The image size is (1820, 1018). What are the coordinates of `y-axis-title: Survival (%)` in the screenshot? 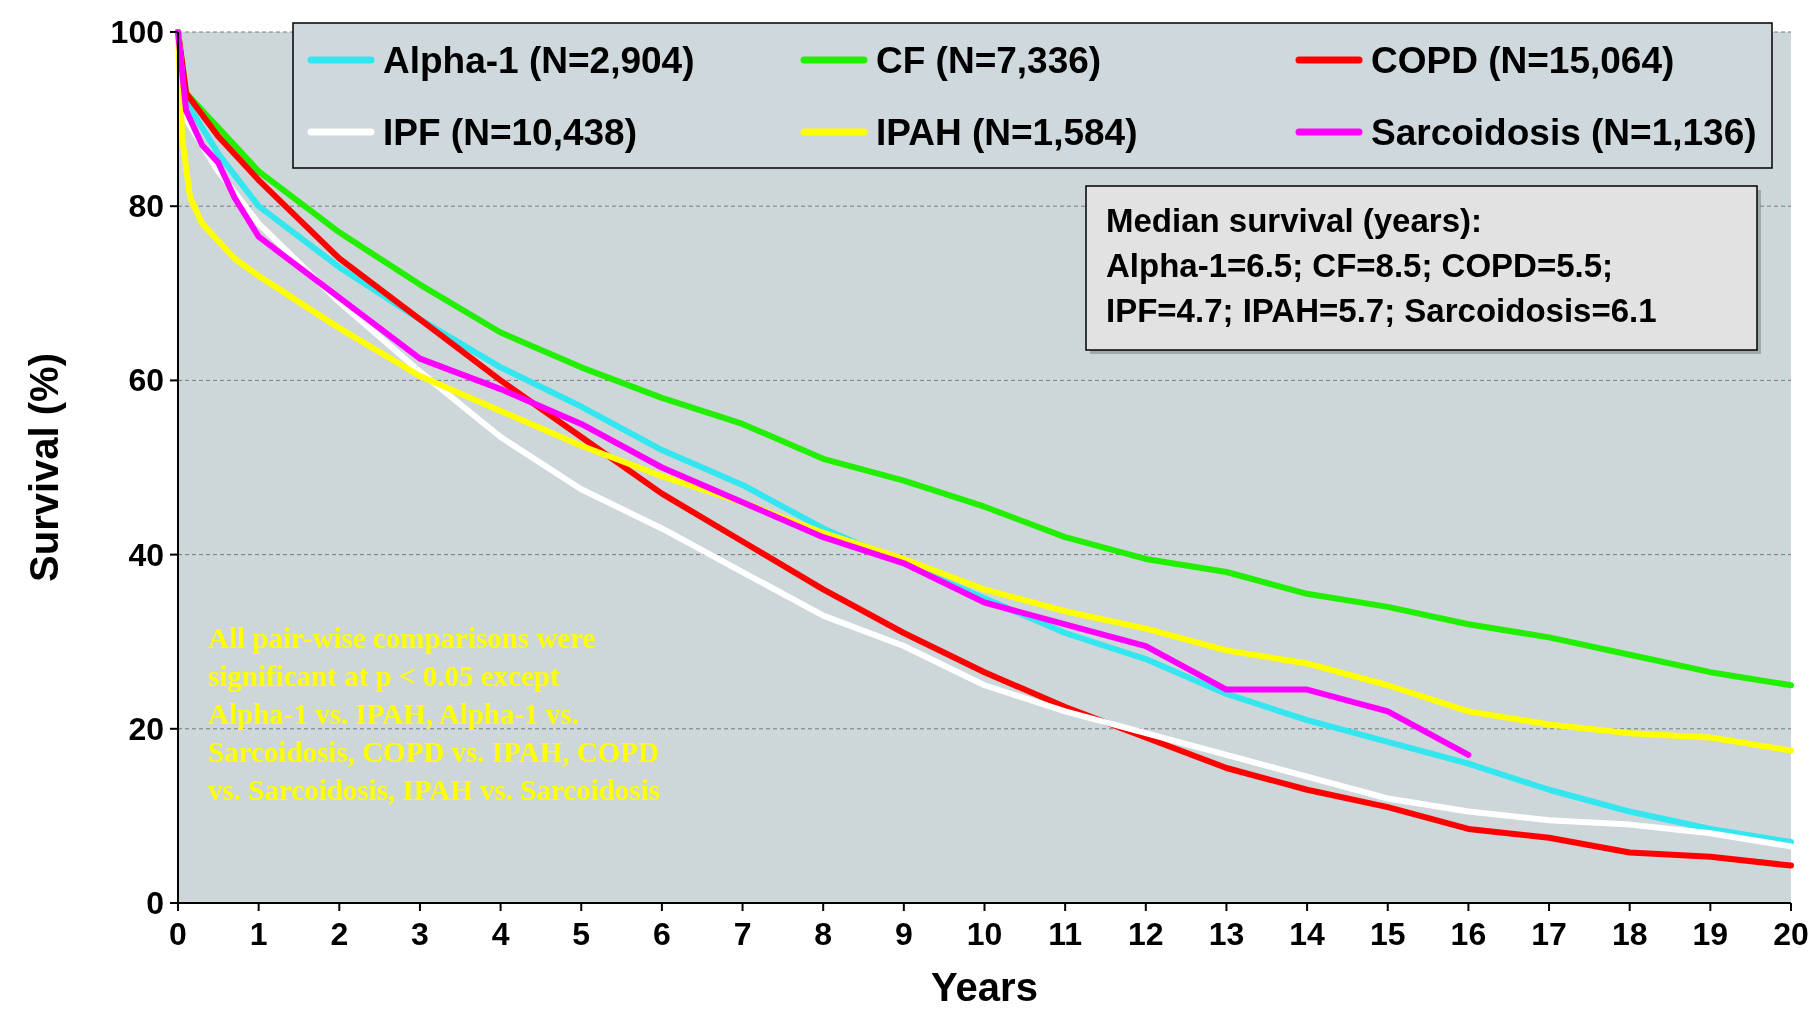 It's located at (44, 467).